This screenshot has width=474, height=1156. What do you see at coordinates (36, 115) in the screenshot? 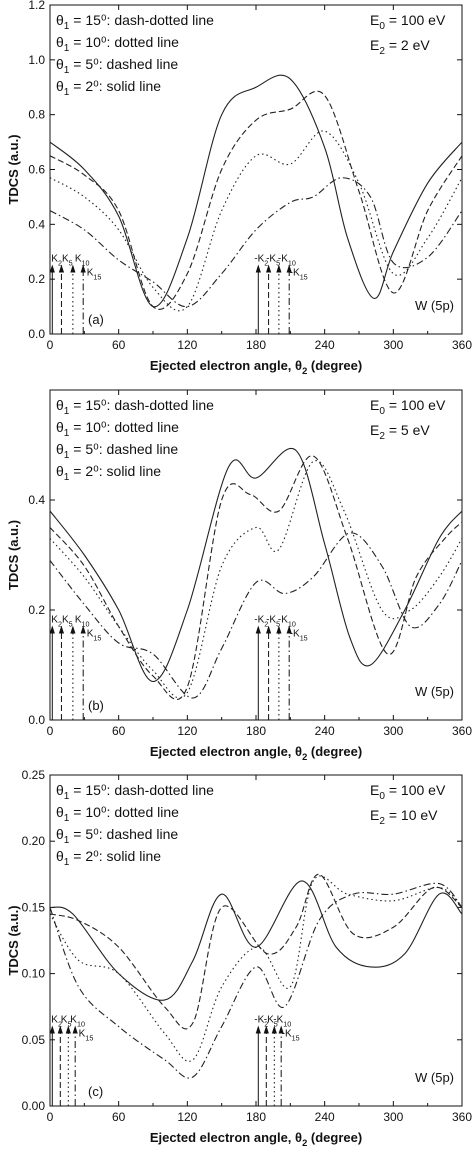
I see `y-tick-label: 0.8` at bounding box center [36, 115].